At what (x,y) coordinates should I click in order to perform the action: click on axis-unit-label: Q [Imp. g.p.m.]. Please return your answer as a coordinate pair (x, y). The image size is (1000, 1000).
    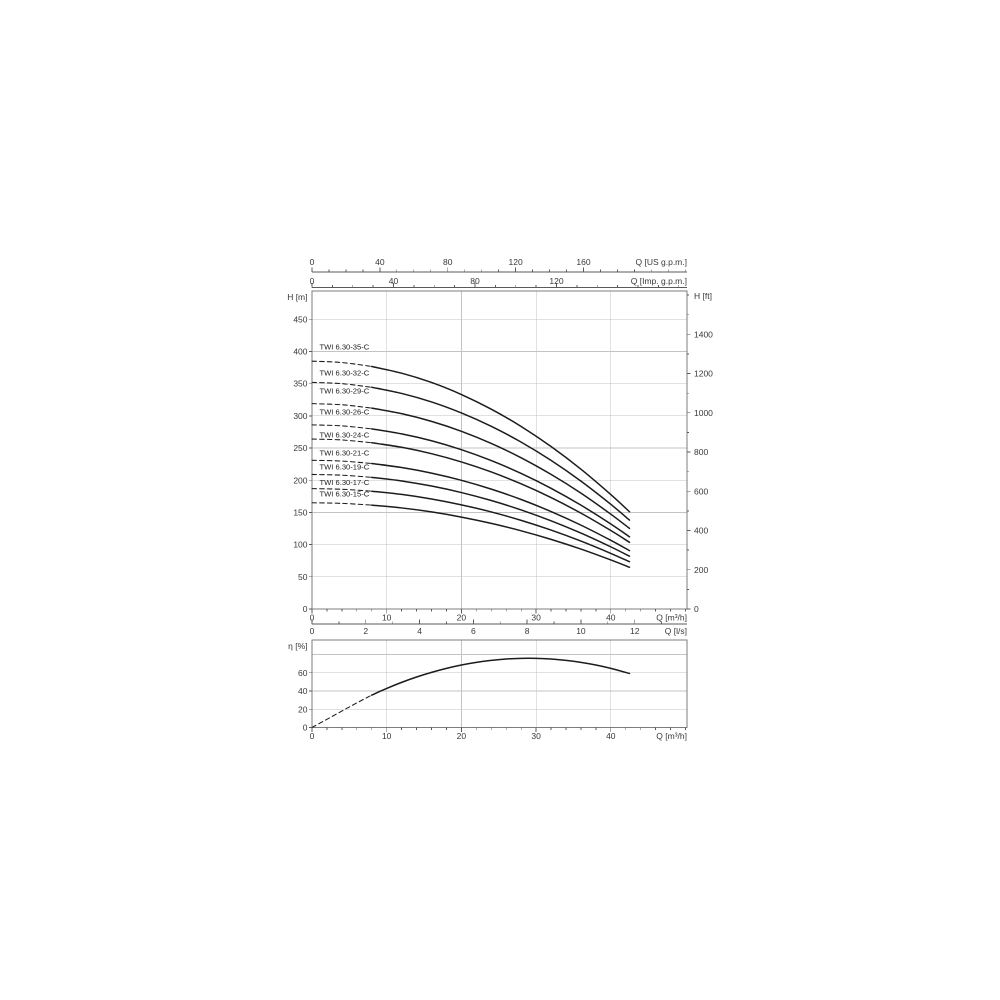
    Looking at the image, I should click on (659, 281).